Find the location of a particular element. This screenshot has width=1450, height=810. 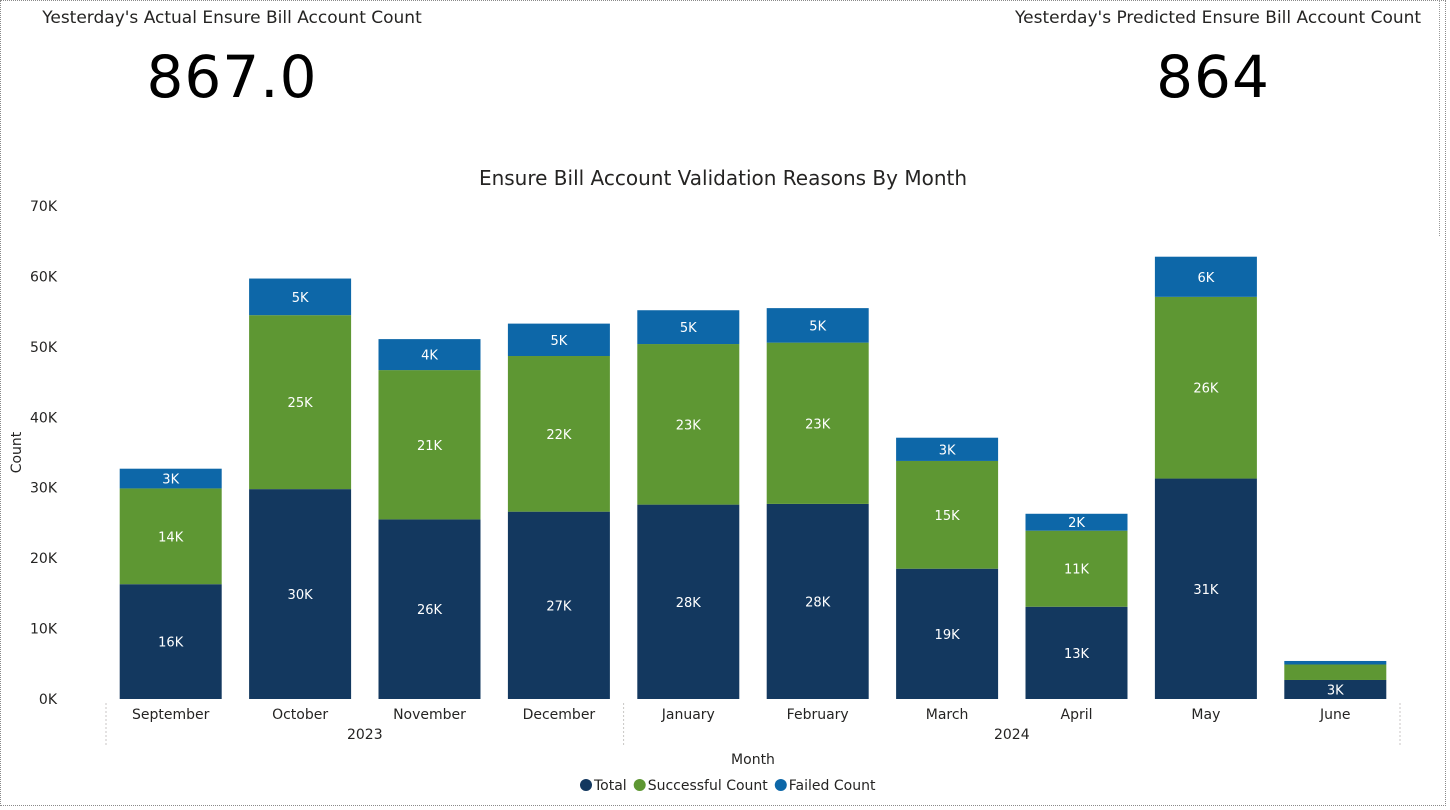

legend: Total Successful Count Failed Count is located at coordinates (728, 786).